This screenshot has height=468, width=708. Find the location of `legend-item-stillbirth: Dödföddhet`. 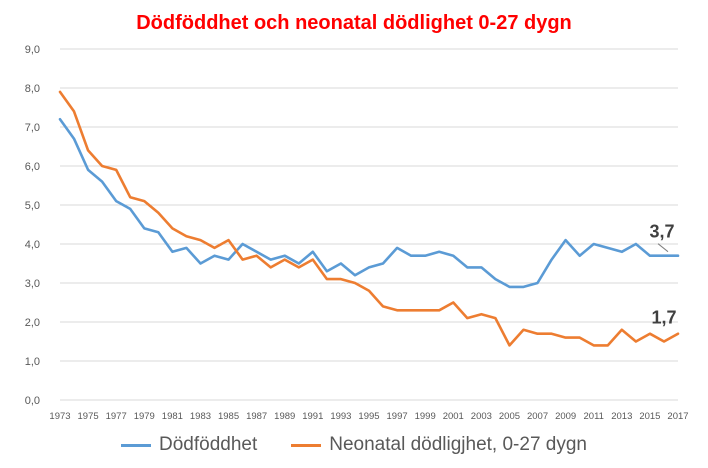

legend-item-stillbirth: Dödföddhet is located at coordinates (189, 445).